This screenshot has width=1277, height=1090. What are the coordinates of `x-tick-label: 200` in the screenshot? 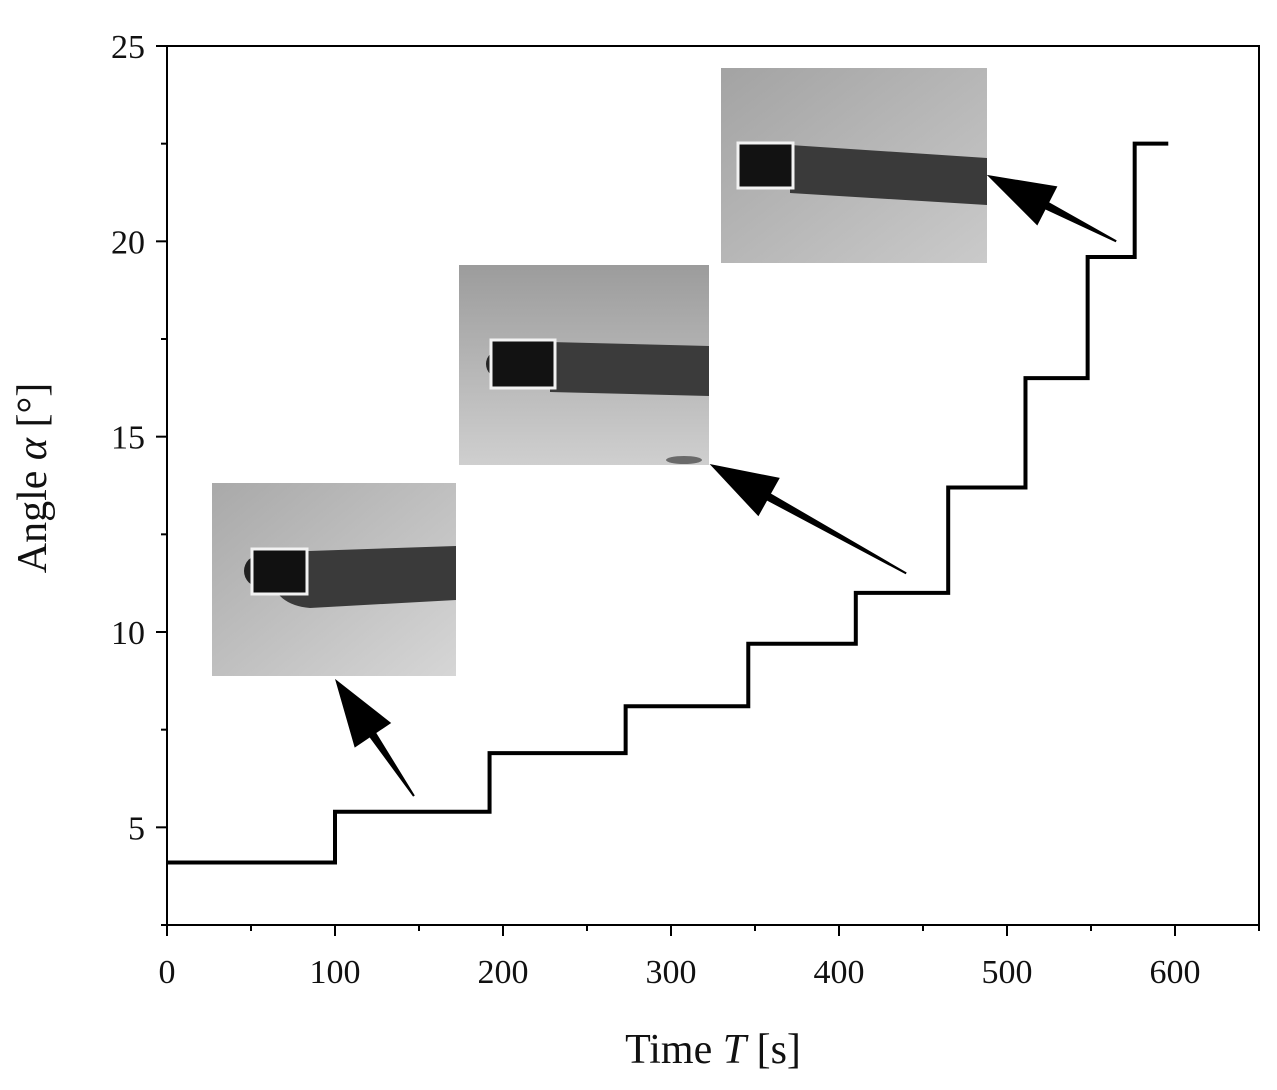 It's located at (503, 972).